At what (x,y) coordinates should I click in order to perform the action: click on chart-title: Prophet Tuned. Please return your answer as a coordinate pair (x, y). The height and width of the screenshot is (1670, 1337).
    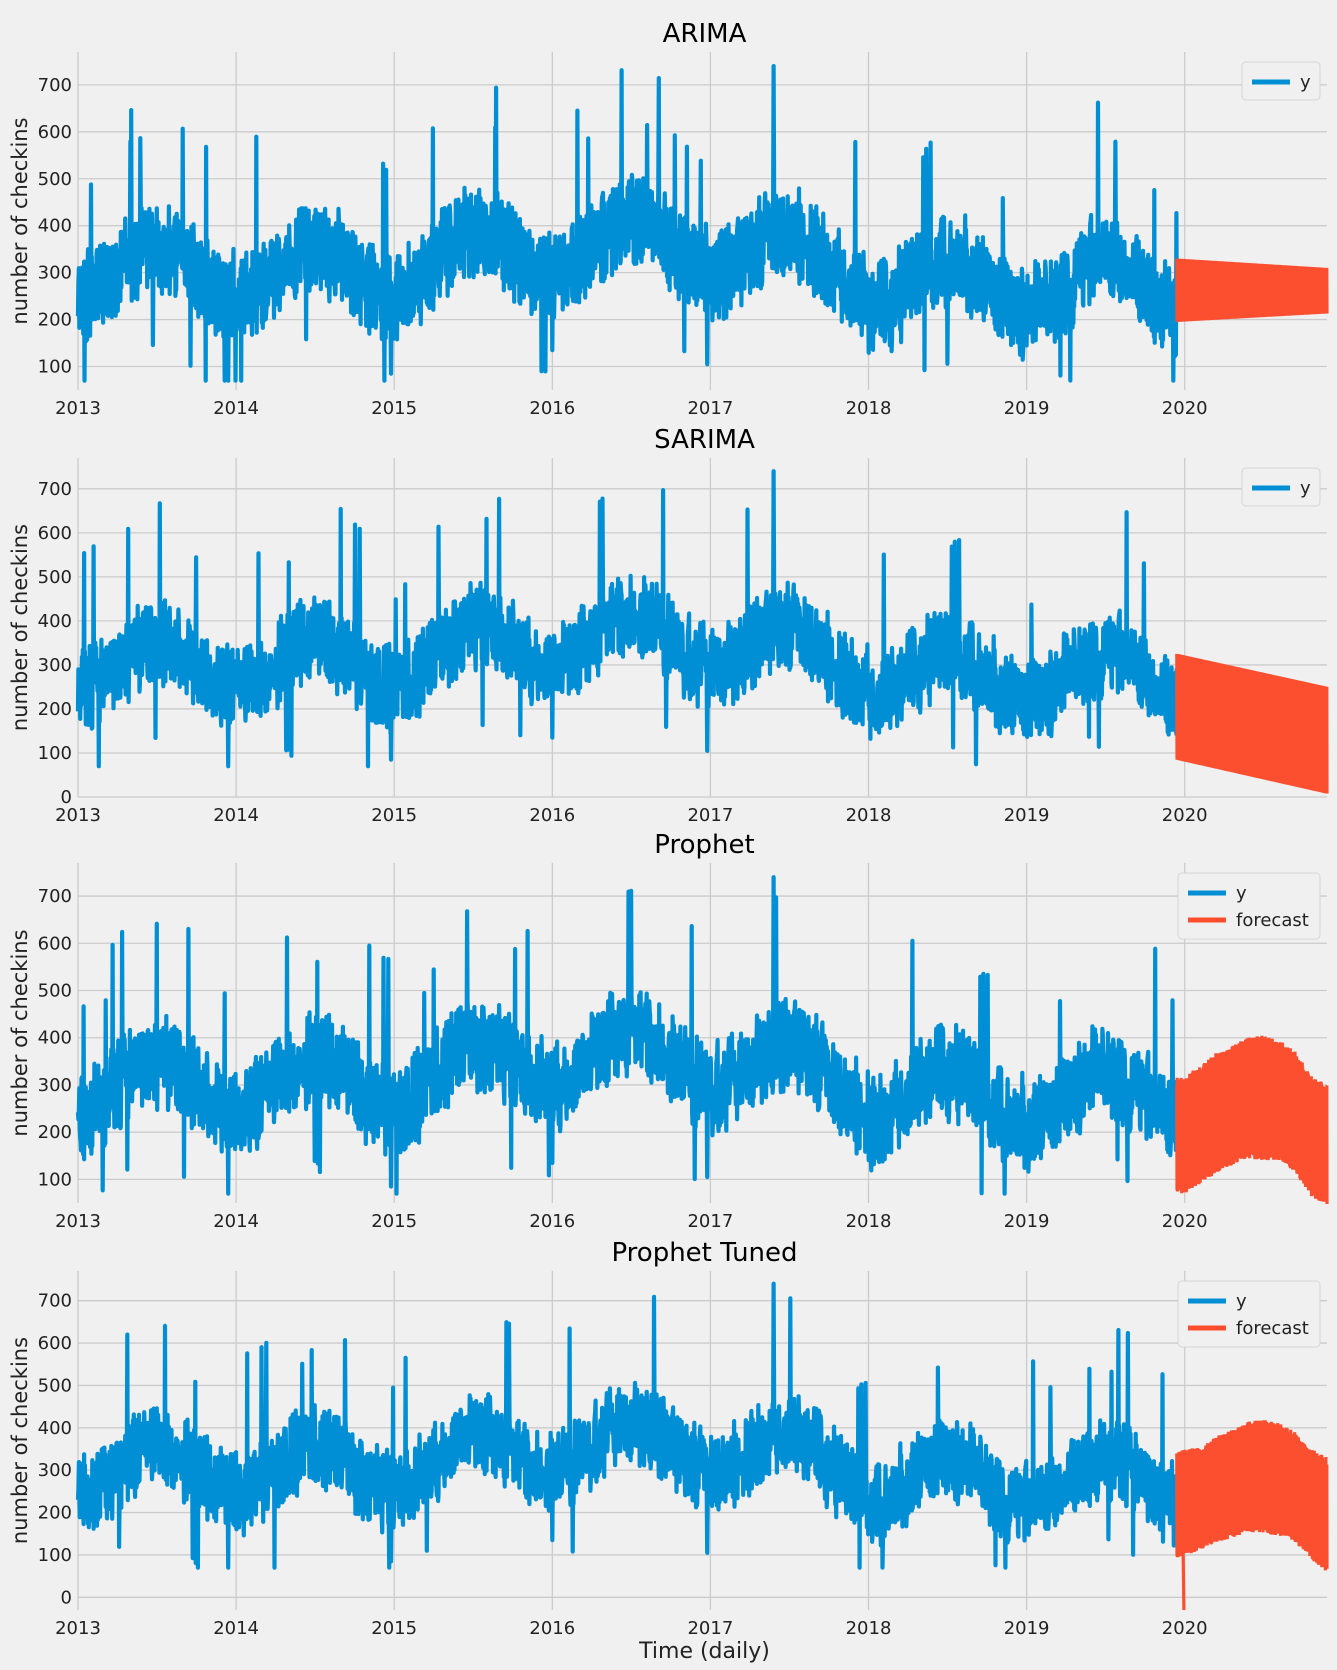
    Looking at the image, I should click on (704, 1253).